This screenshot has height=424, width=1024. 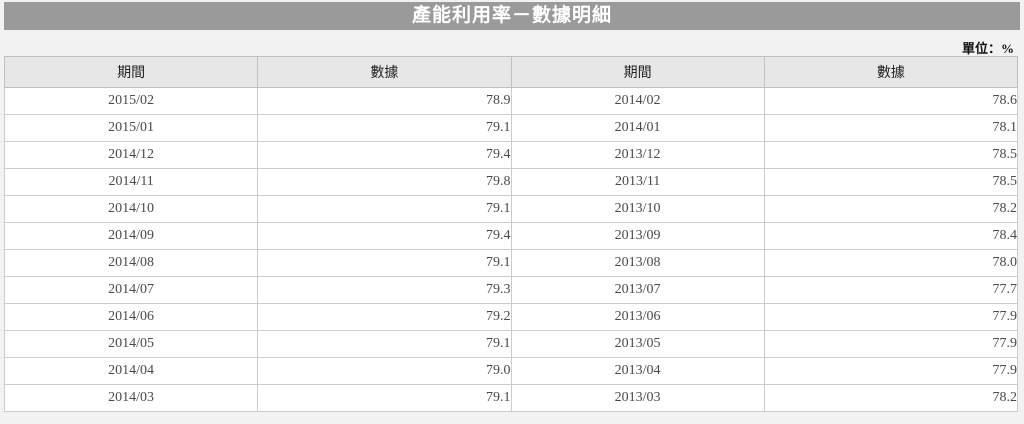 What do you see at coordinates (891, 128) in the screenshot?
I see `value-cell: 78.1` at bounding box center [891, 128].